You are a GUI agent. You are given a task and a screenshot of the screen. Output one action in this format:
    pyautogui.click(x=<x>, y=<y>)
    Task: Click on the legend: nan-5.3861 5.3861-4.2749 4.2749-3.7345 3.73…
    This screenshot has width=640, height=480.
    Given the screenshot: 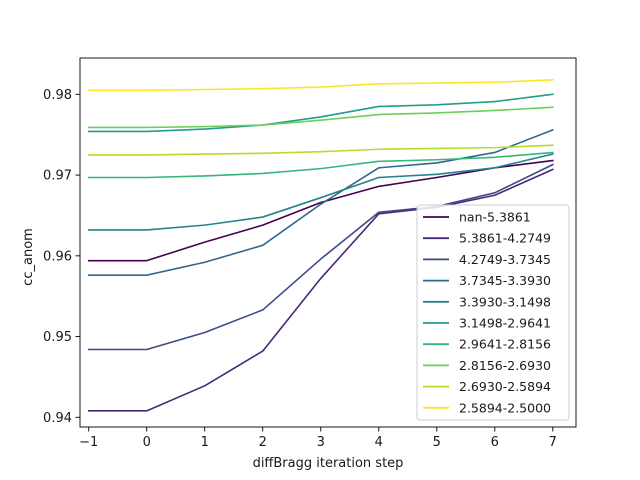 What is the action you would take?
    pyautogui.click(x=493, y=312)
    